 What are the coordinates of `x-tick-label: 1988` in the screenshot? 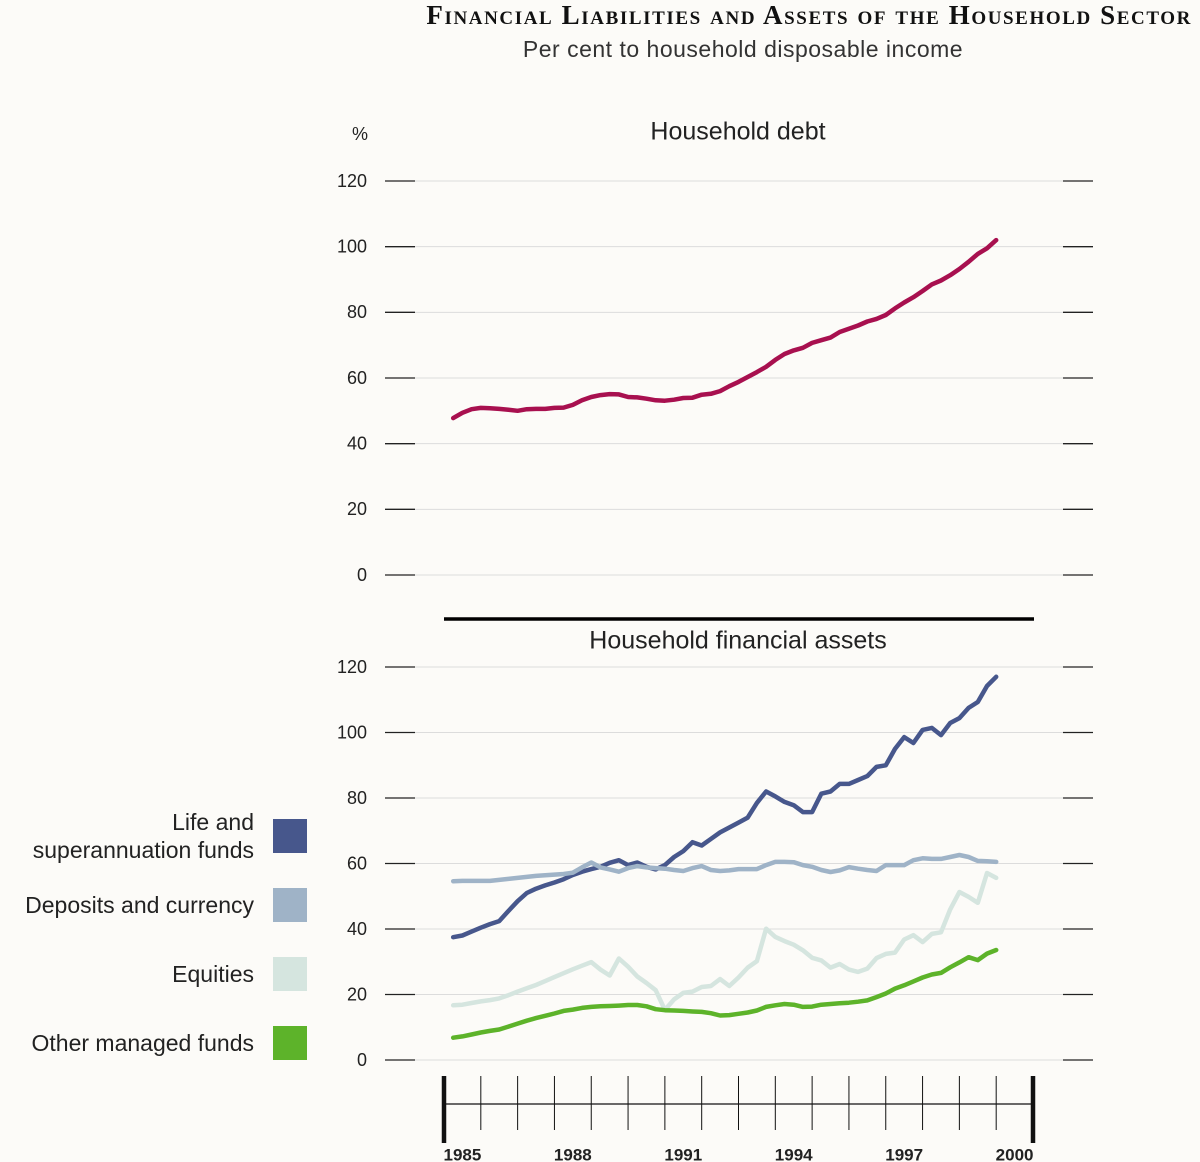 It's located at (573, 1153).